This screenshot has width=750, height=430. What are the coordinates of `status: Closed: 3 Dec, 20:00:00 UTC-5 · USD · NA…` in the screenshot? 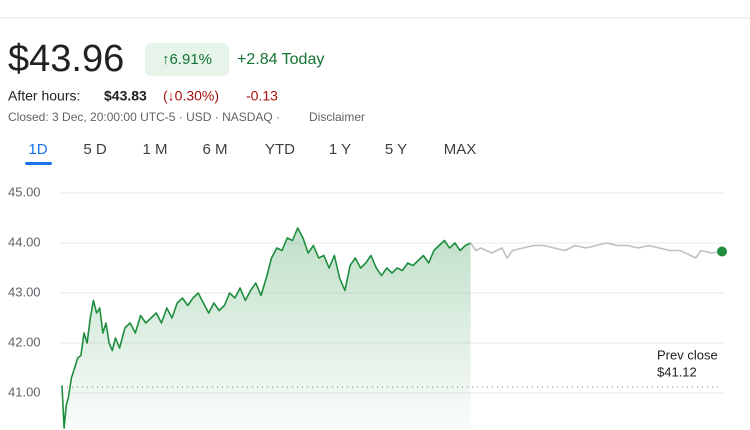 It's located at (144, 117).